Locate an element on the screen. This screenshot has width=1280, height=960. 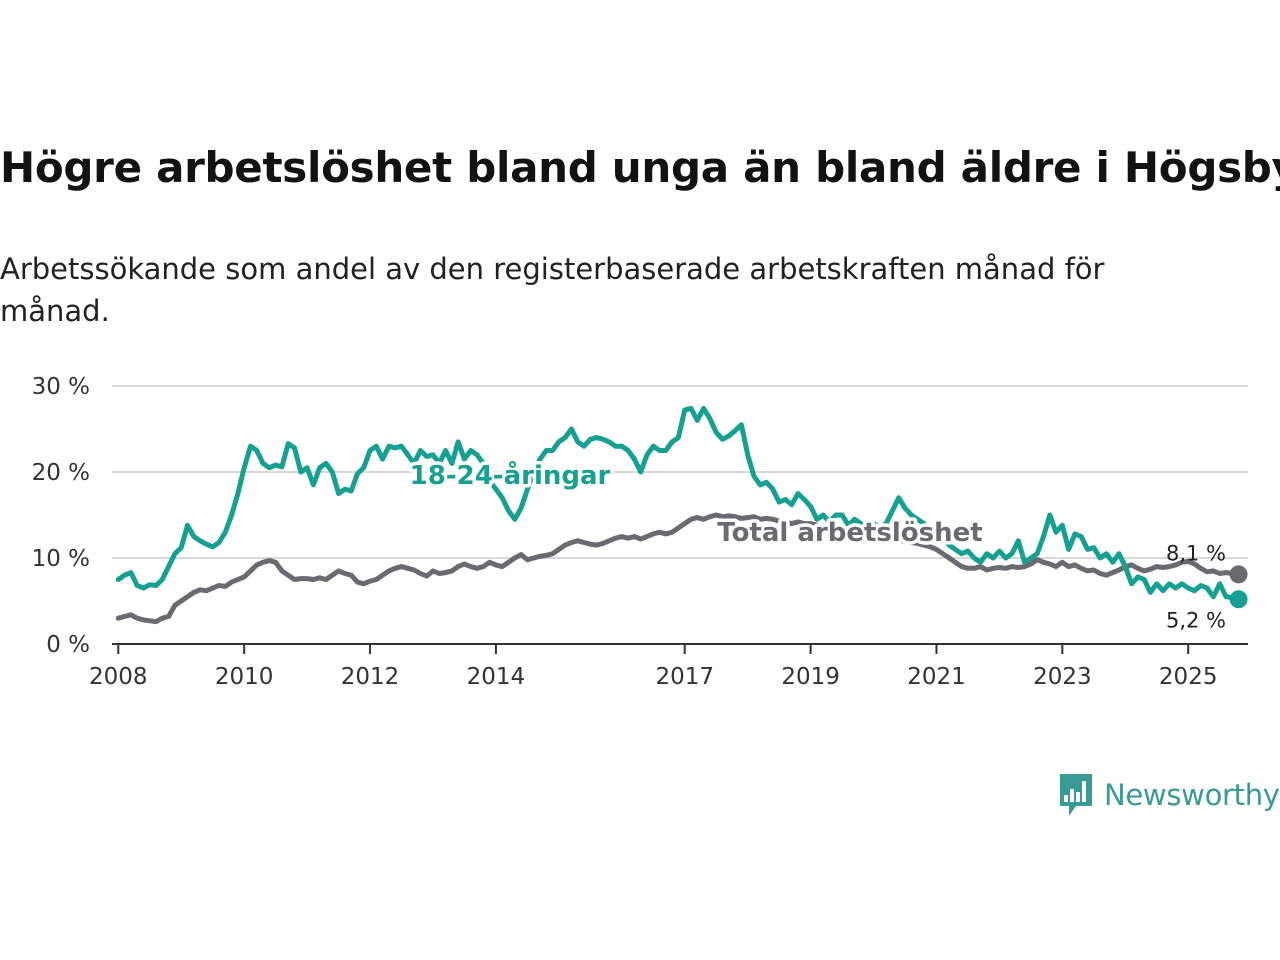
series-line-total is located at coordinates (678, 568).